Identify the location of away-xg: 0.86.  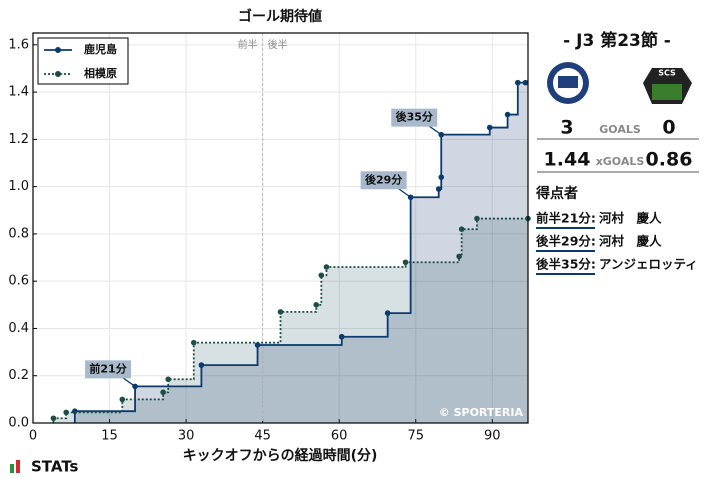
(669, 160).